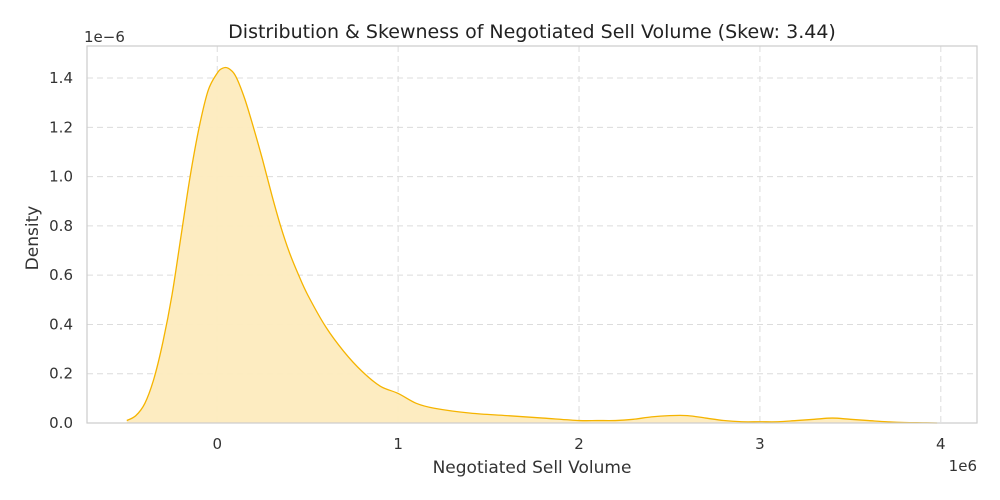 The height and width of the screenshot is (500, 1000). What do you see at coordinates (61, 127) in the screenshot?
I see `y-tick-label: 1.2` at bounding box center [61, 127].